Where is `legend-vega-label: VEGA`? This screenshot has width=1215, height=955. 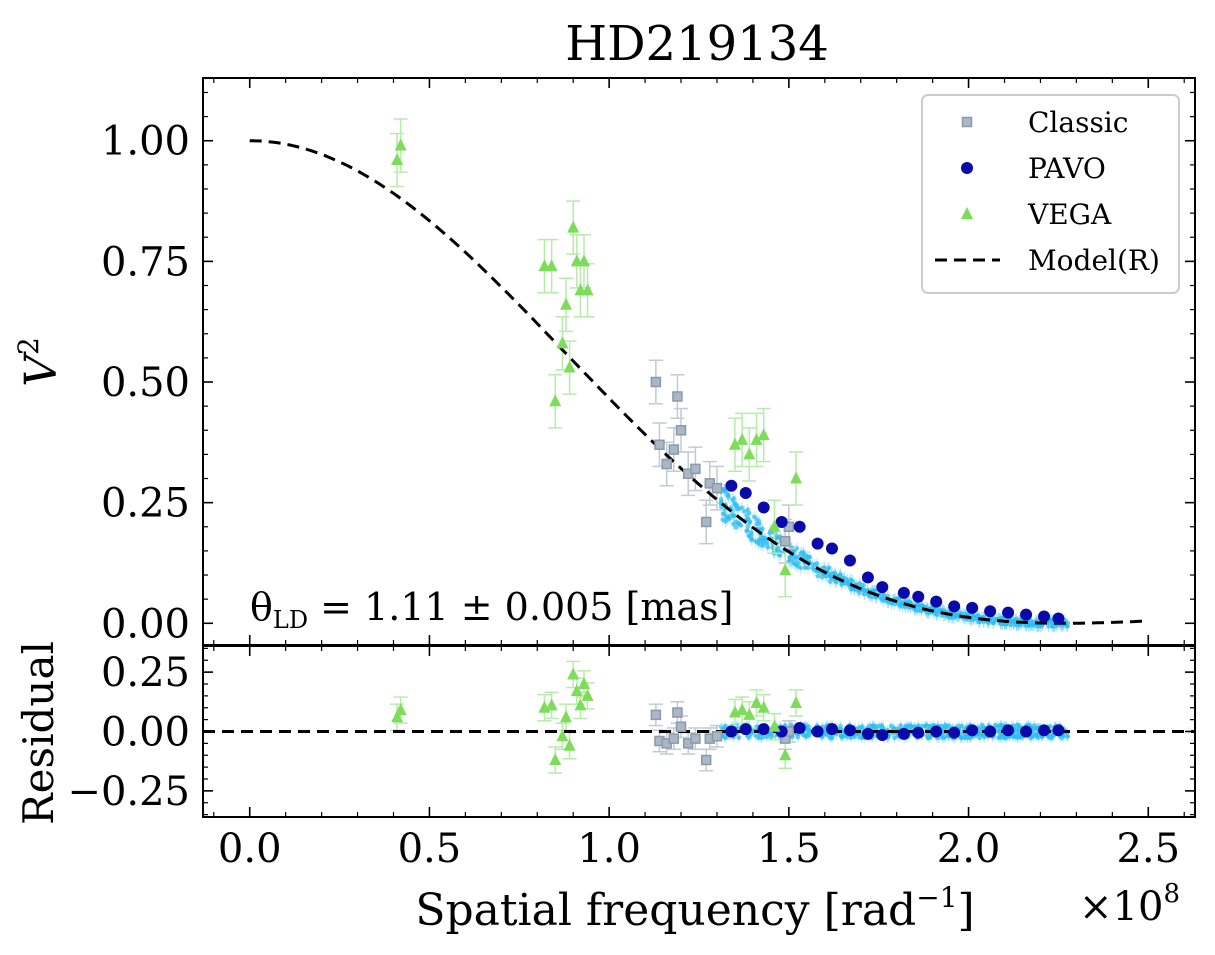 legend-vega-label: VEGA is located at coordinates (1069, 214).